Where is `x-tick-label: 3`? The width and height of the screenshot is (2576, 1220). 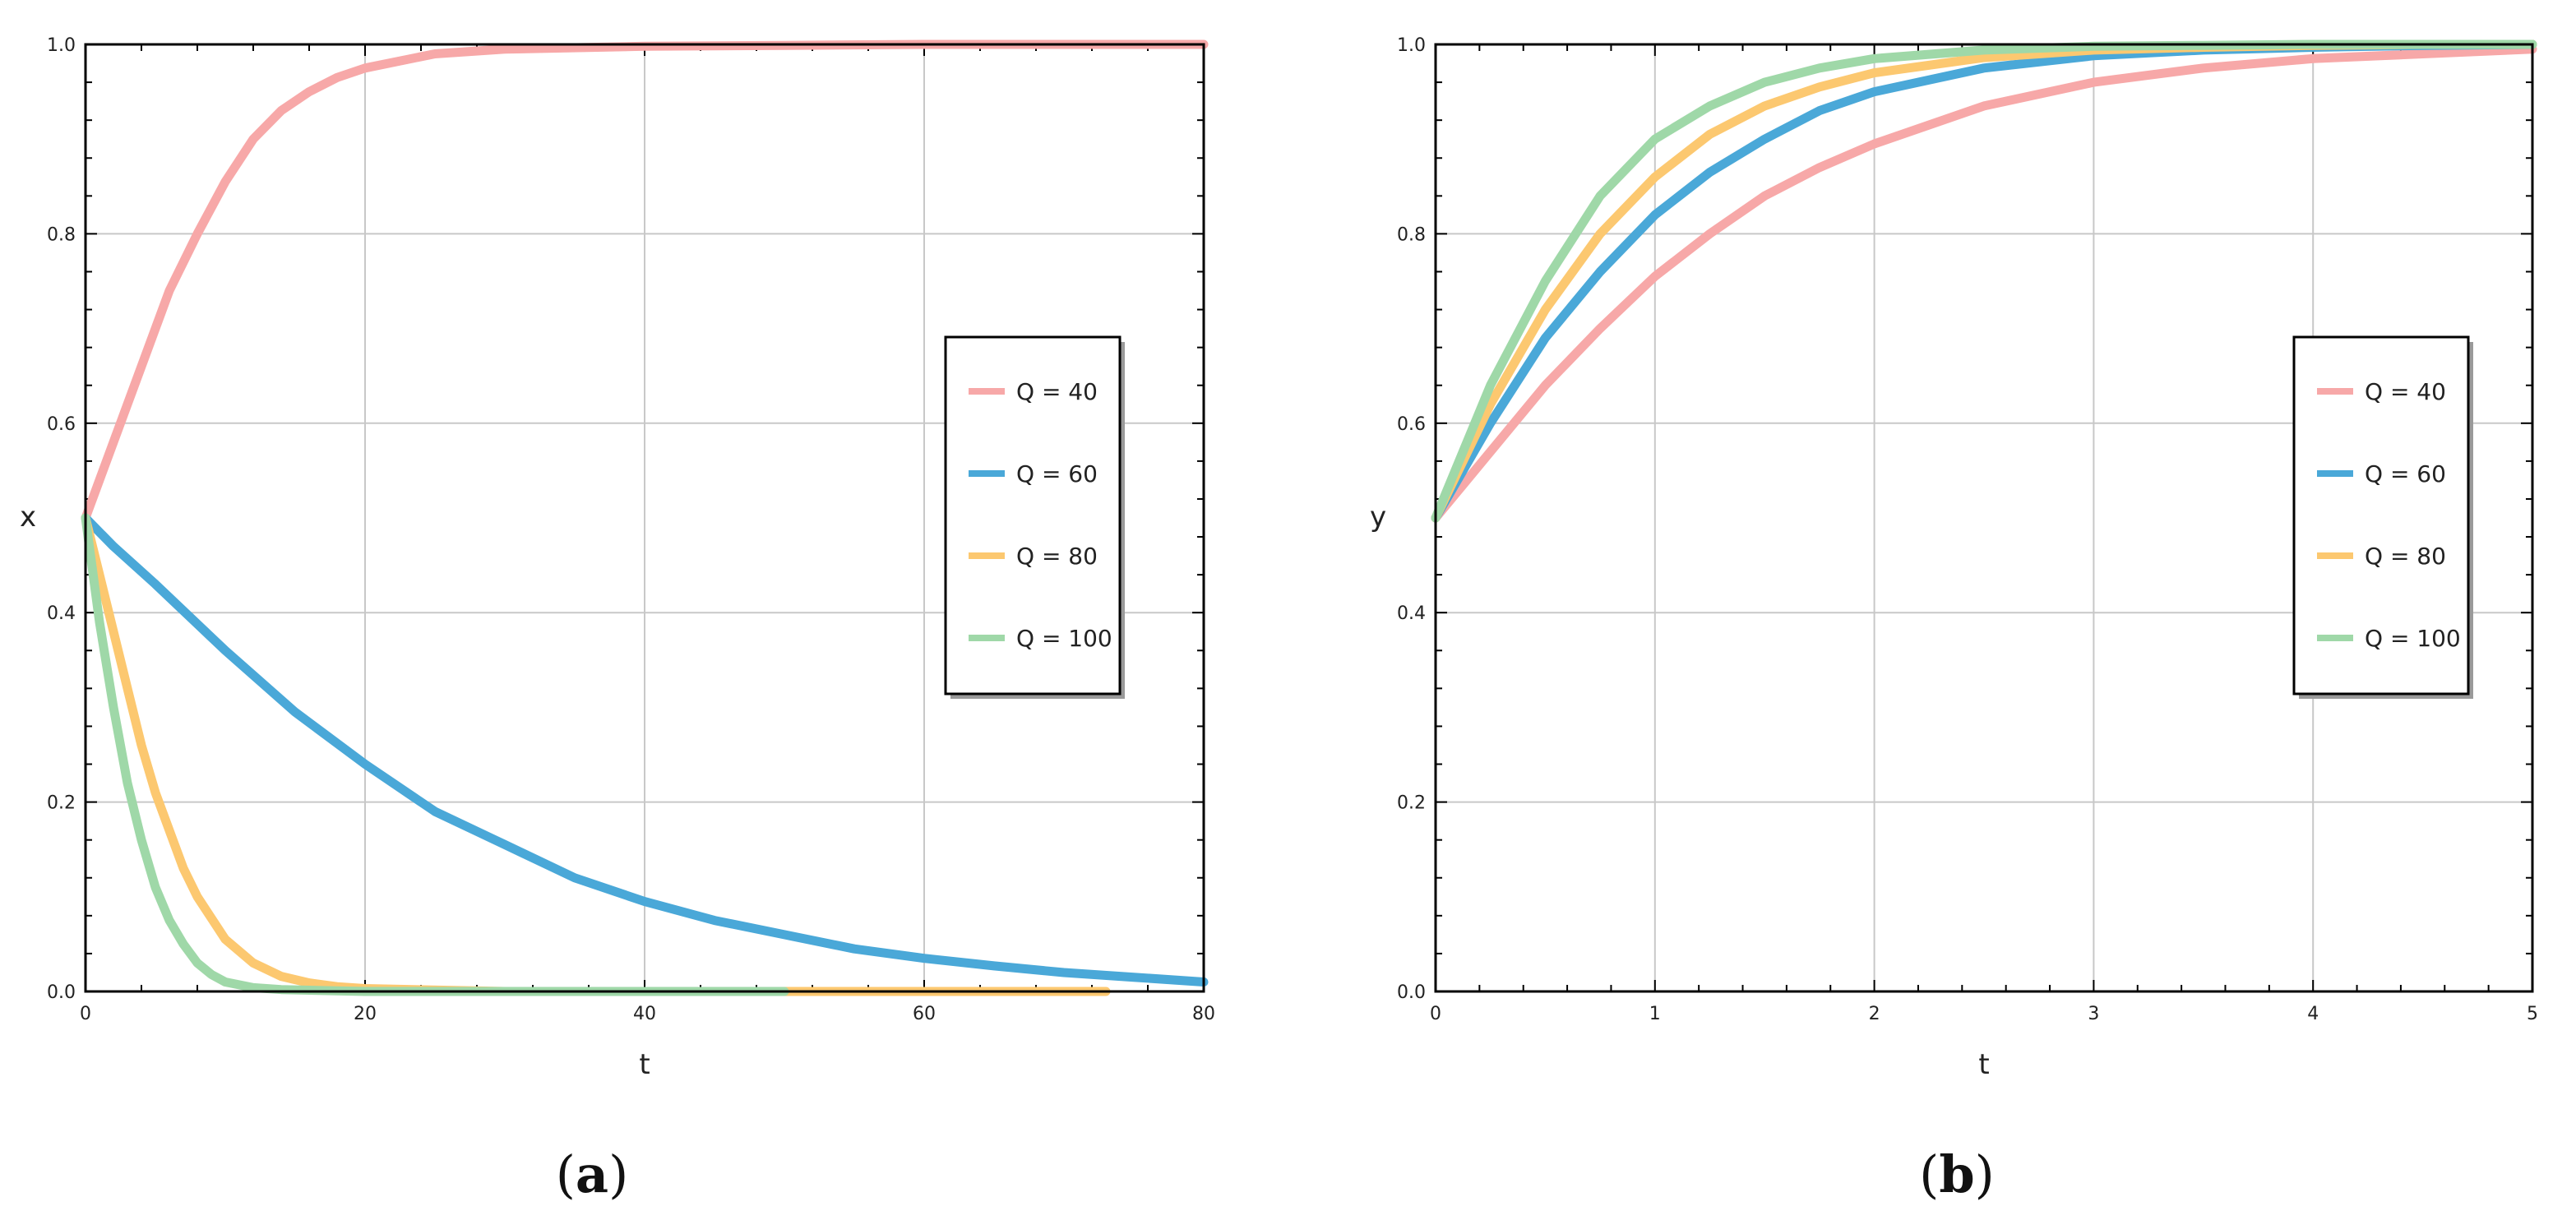
x-tick-label: 3 is located at coordinates (2093, 1014).